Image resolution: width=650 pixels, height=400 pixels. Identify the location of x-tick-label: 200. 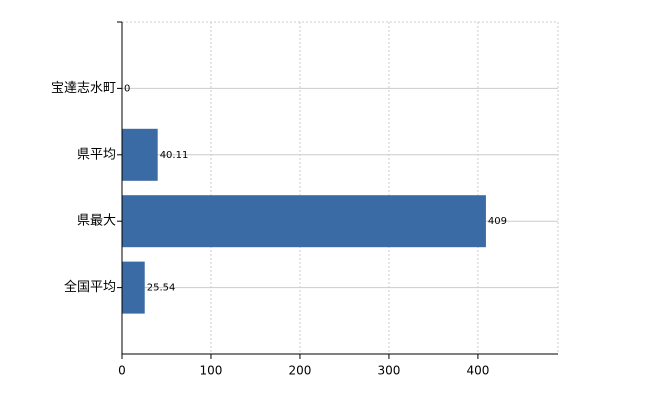
(300, 371).